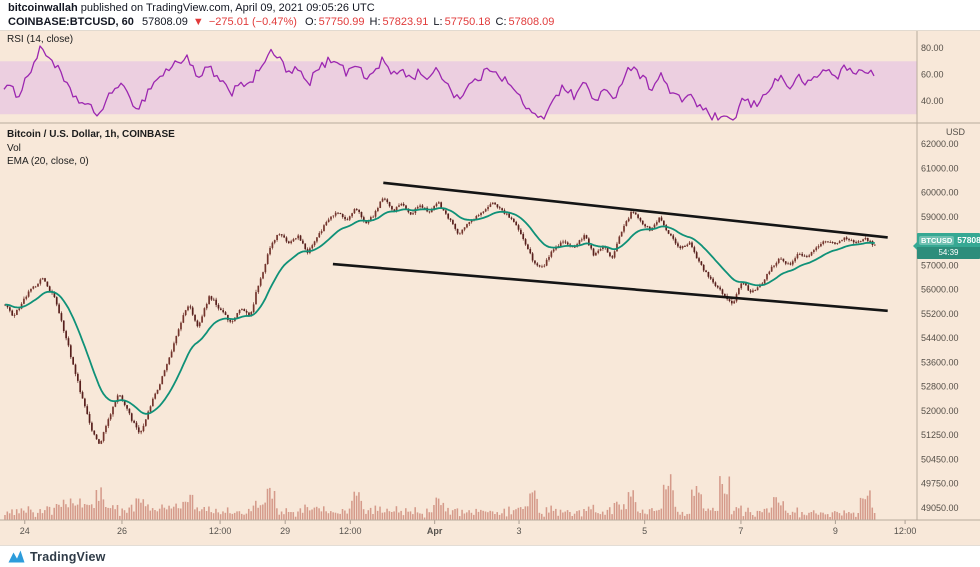  What do you see at coordinates (519, 531) in the screenshot?
I see `svg-text: 3` at bounding box center [519, 531].